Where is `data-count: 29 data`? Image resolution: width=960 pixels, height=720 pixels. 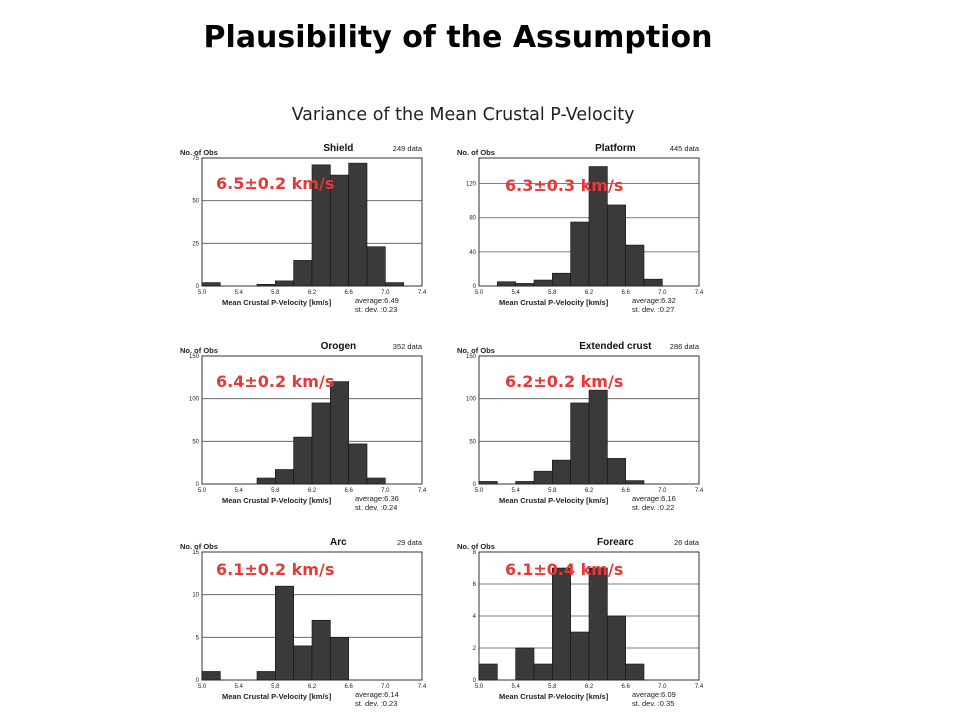 data-count: 29 data is located at coordinates (410, 542).